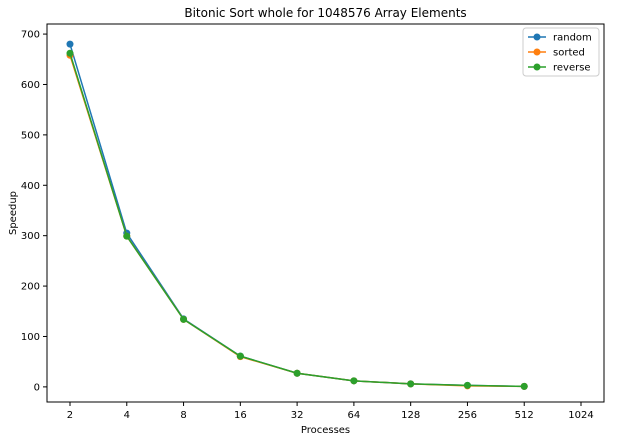 The width and height of the screenshot is (624, 441). I want to click on legend-box, so click(561, 52).